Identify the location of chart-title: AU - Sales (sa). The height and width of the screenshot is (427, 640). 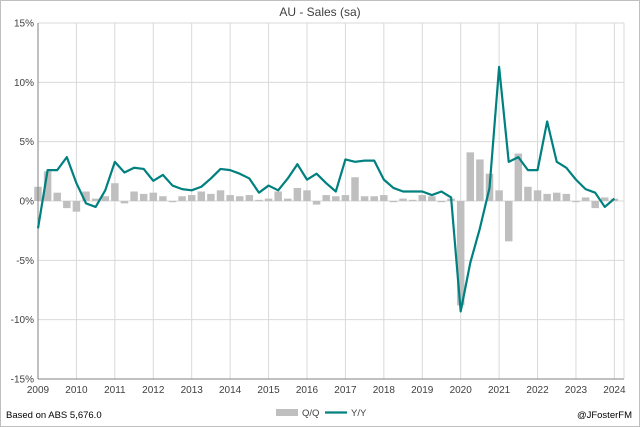
(319, 12).